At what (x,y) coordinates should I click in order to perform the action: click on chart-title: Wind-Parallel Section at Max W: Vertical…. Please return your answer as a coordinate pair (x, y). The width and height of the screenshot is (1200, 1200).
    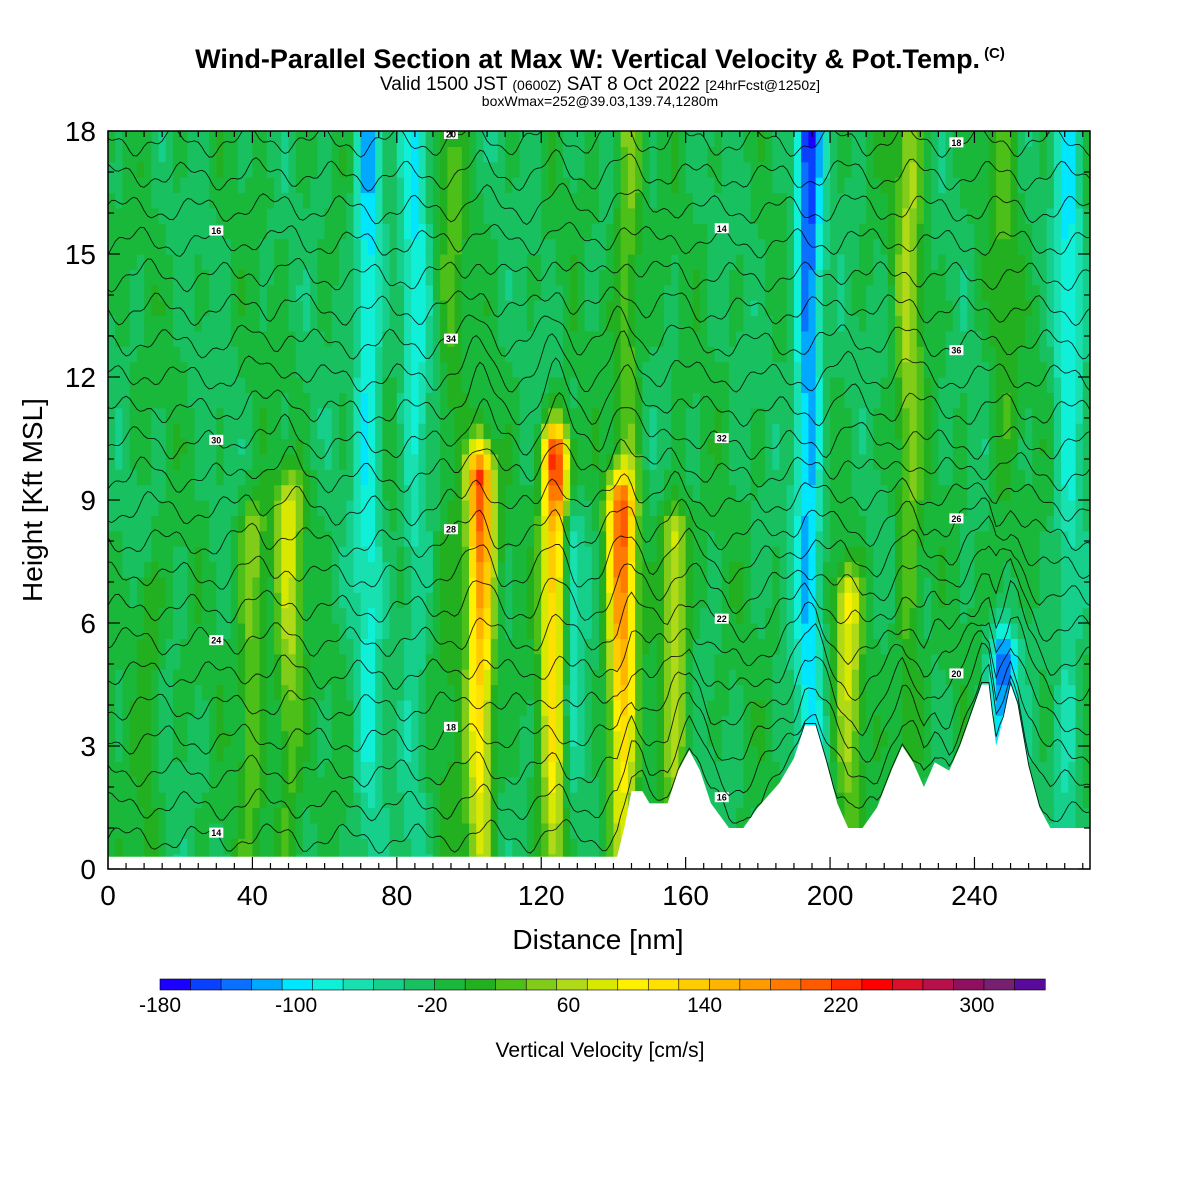
    Looking at the image, I should click on (600, 59).